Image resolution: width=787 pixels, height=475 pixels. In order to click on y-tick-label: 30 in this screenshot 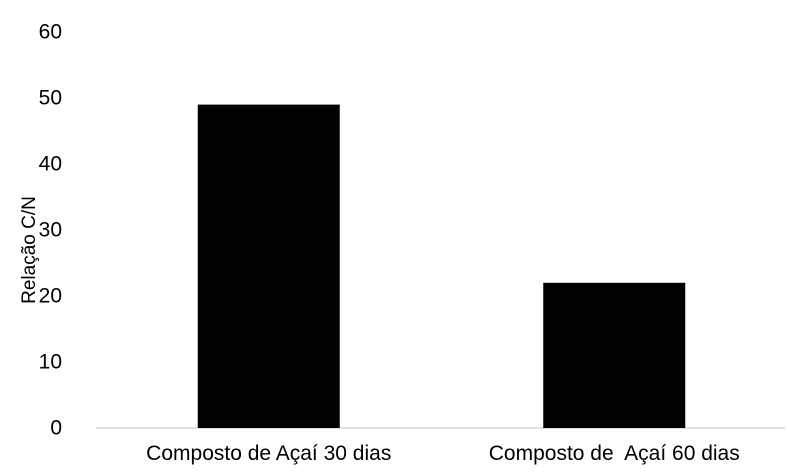, I will do `click(50, 230)`.